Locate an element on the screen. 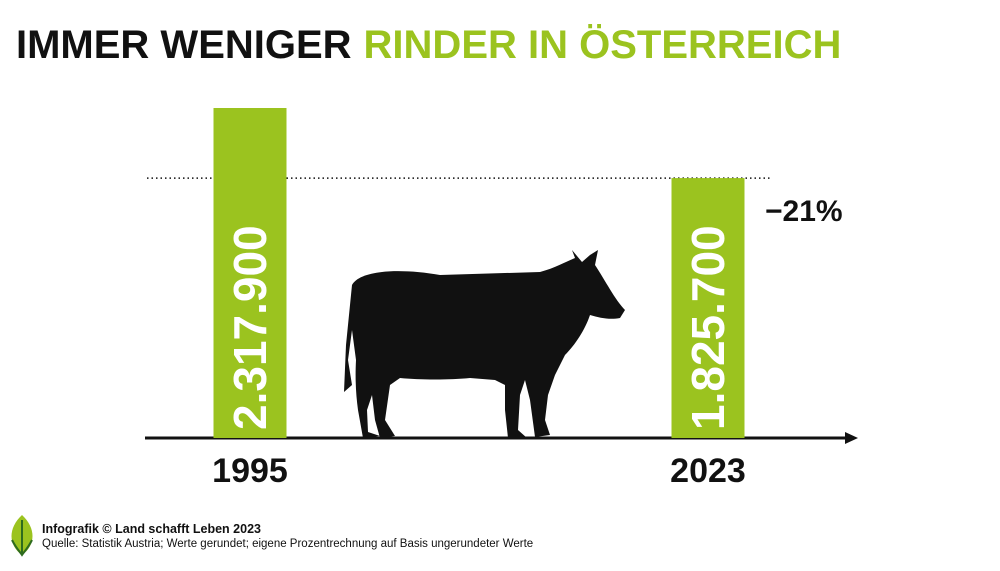 The width and height of the screenshot is (1000, 571). title-part: IMMER WENIGER is located at coordinates (184, 45).